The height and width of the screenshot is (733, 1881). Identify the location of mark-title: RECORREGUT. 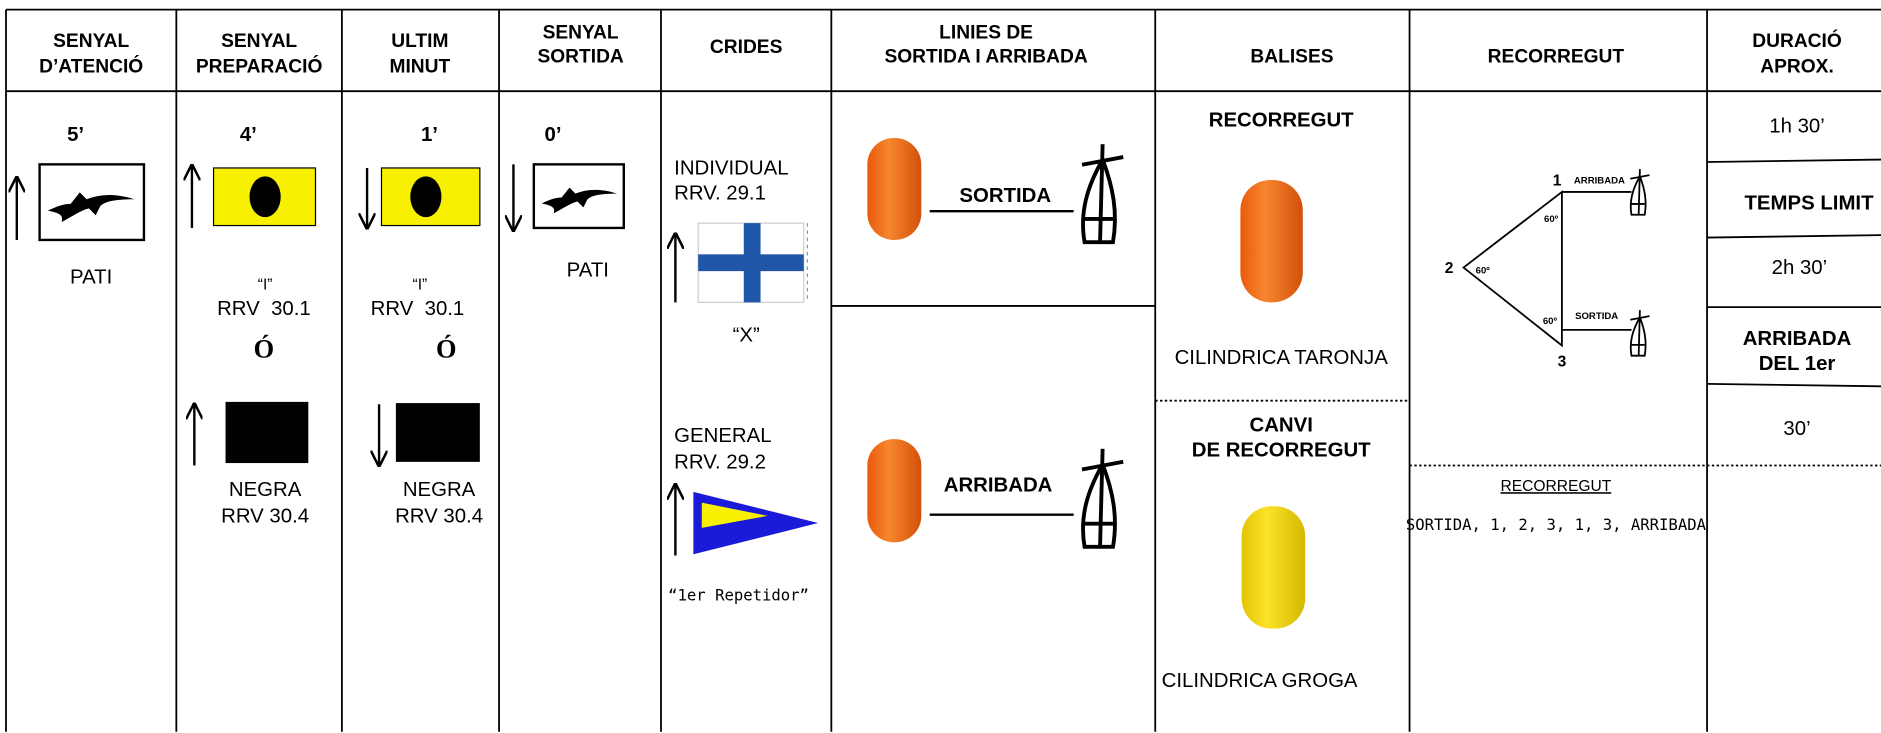
(1281, 121).